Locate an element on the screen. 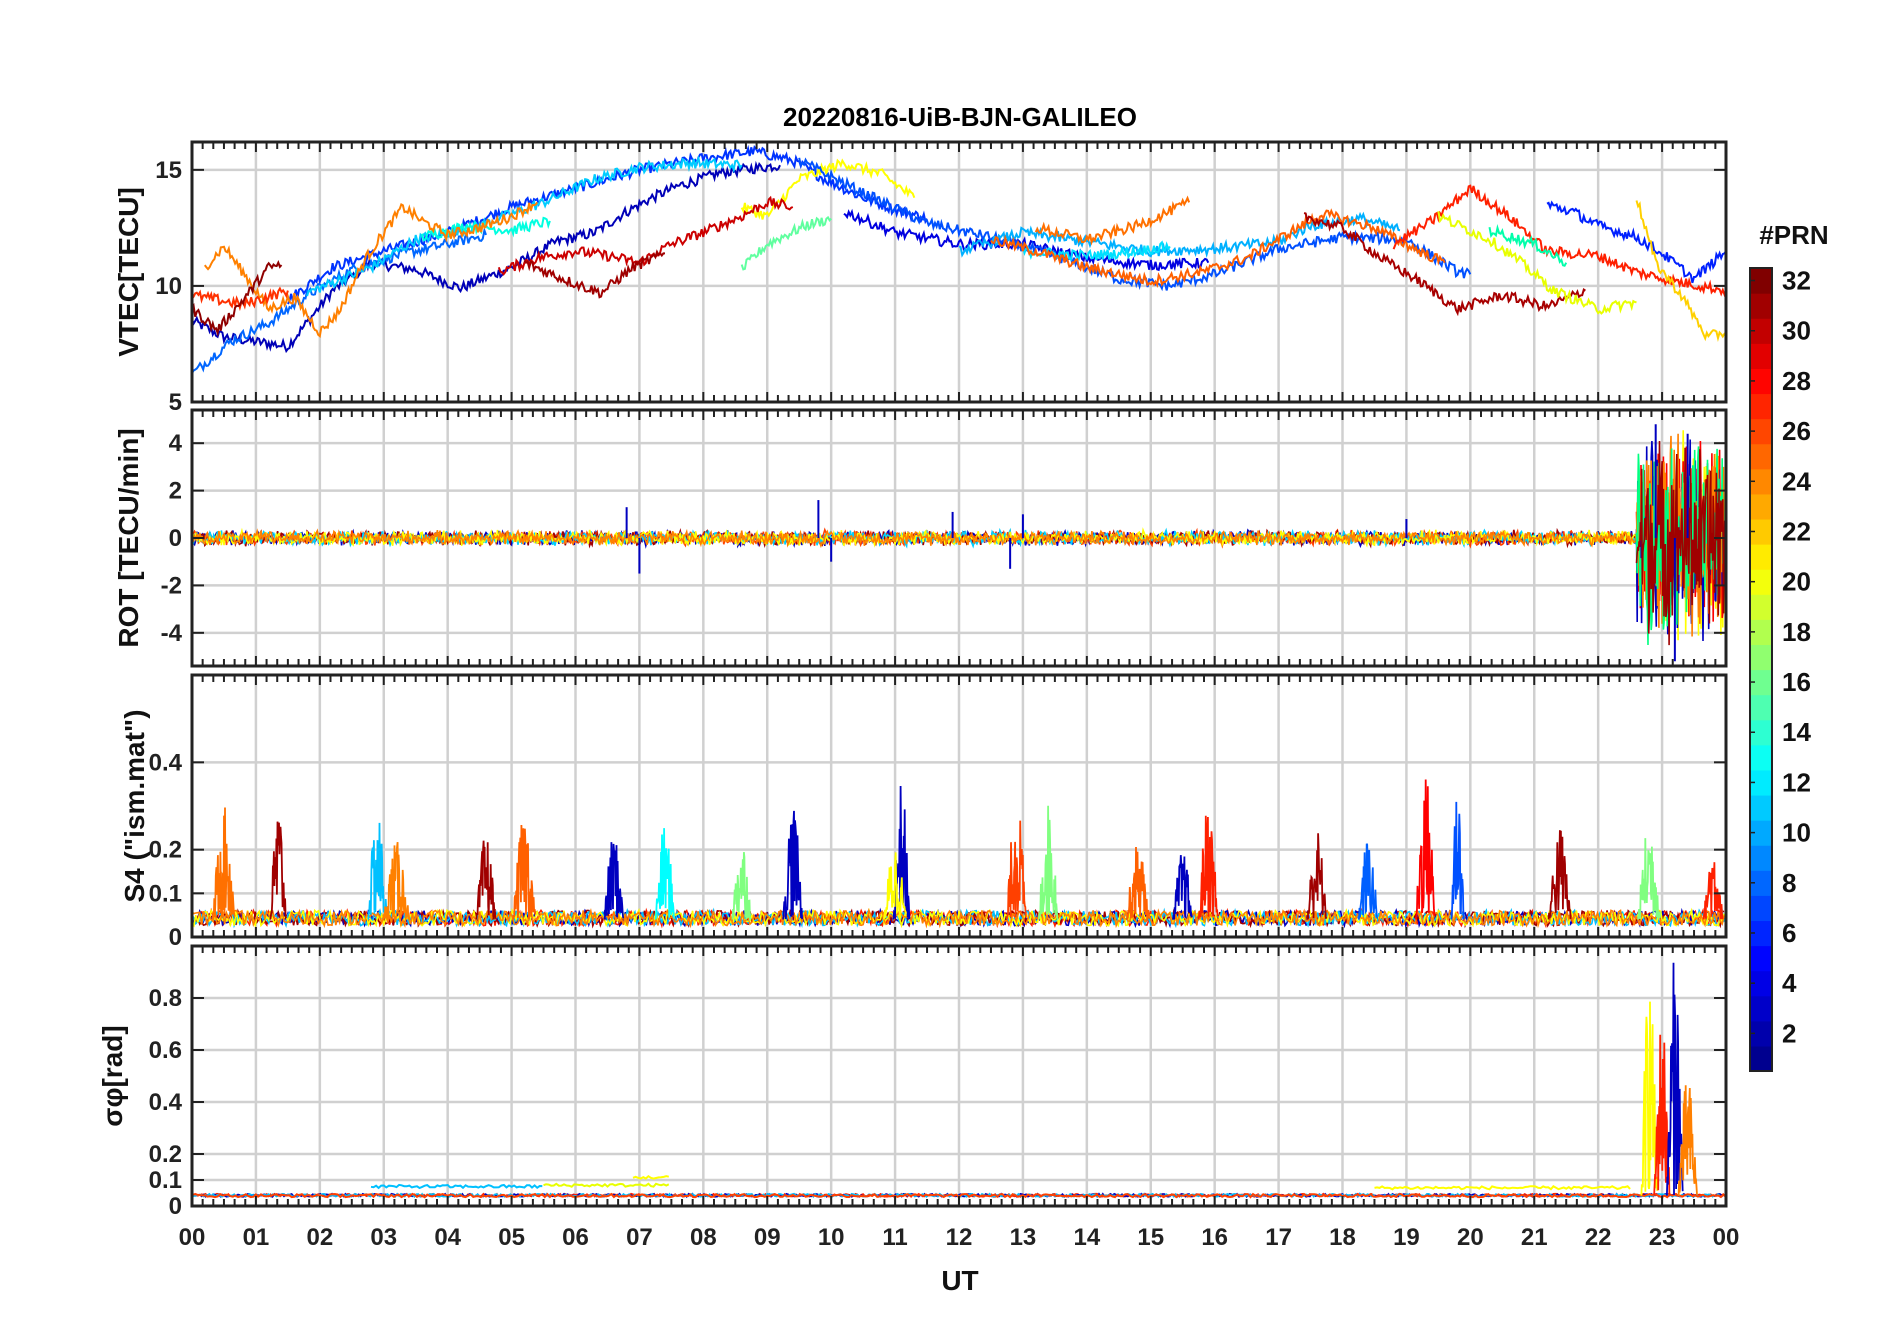 Image resolution: width=1902 pixels, height=1330 pixels. colorbar-tick-label: 28 is located at coordinates (1796, 381).